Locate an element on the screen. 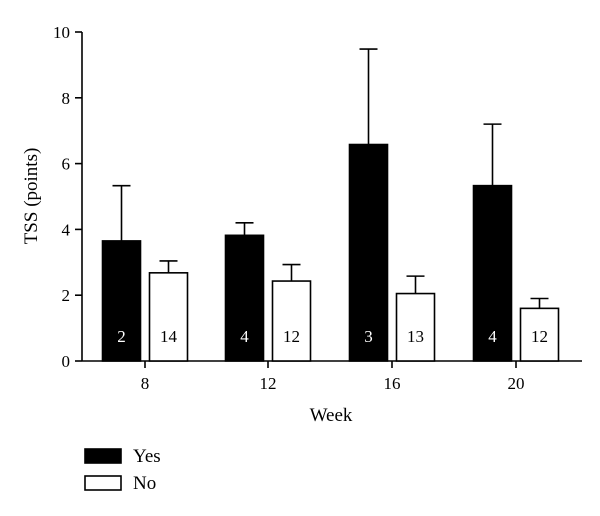  x-tick-label: 8 is located at coordinates (145, 383).